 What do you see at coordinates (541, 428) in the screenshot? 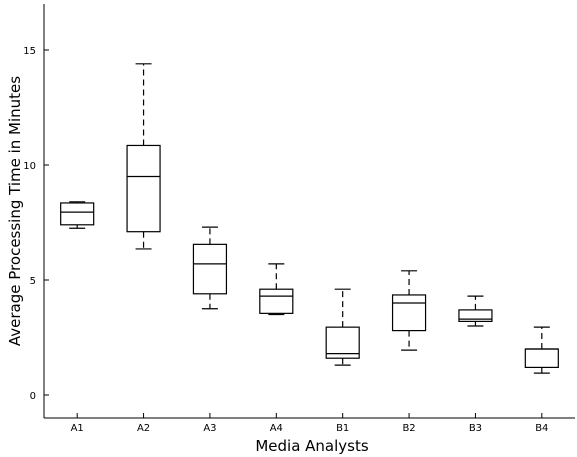
I see `x-tick-label: B4` at bounding box center [541, 428].